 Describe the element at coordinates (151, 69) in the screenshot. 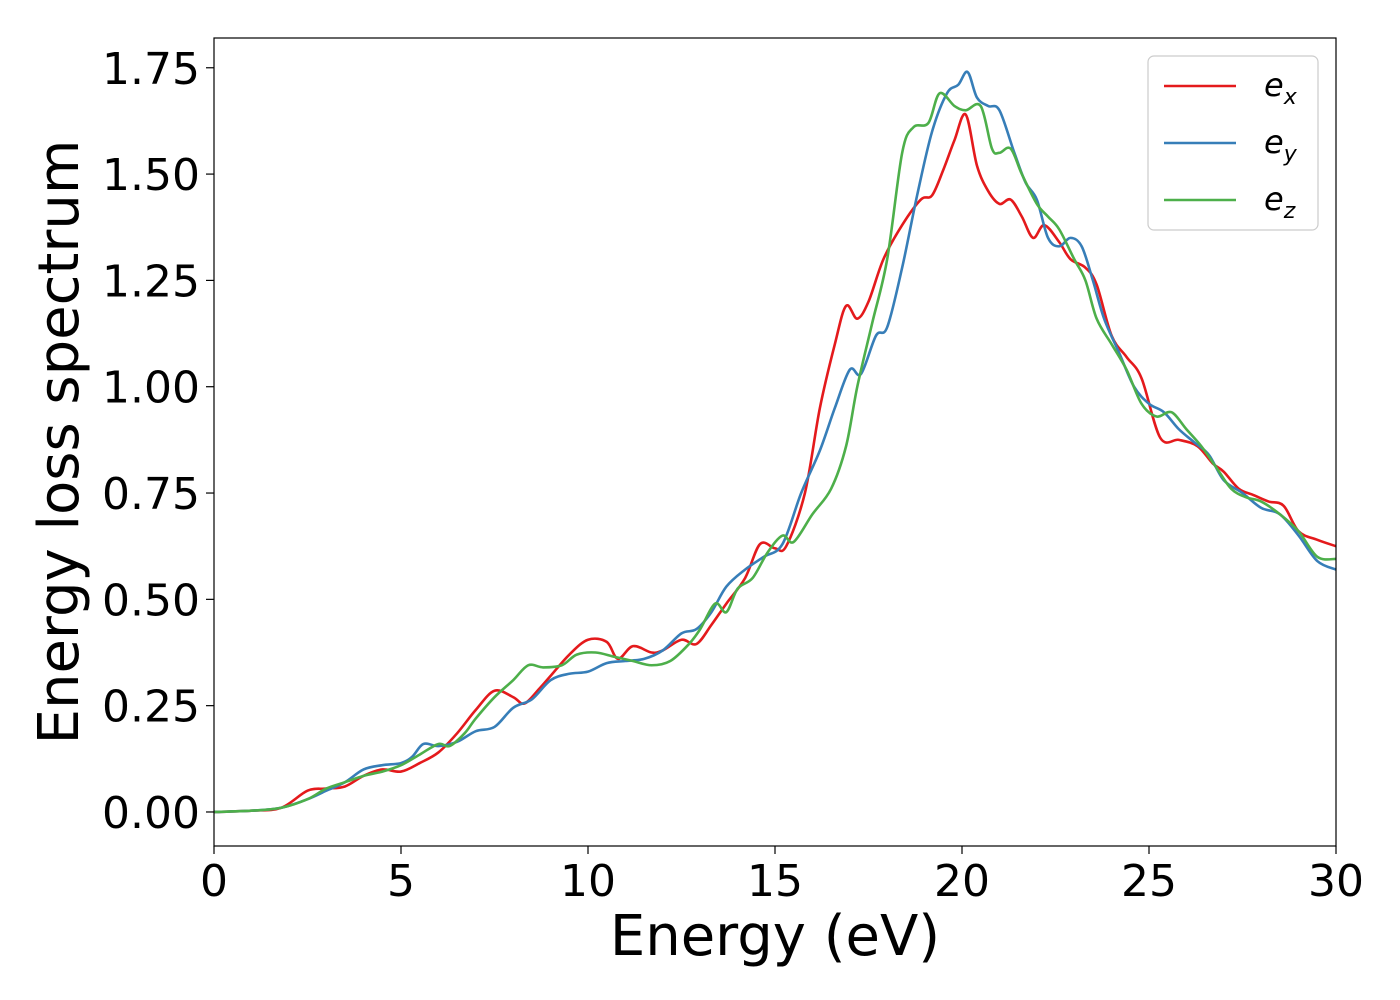

I see `y-tick-label: 1.75` at that location.